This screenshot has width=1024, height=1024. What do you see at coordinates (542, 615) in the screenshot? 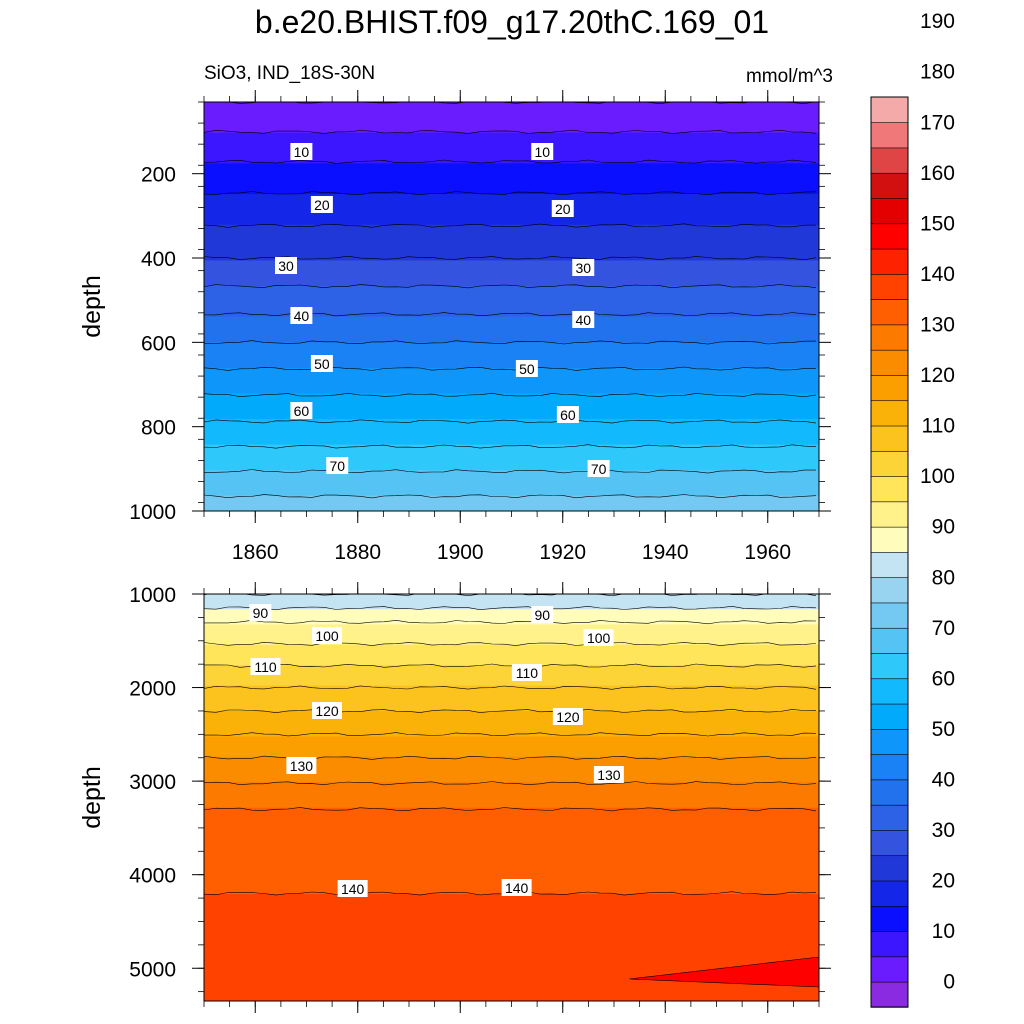
I see `contour-label: 90` at bounding box center [542, 615].